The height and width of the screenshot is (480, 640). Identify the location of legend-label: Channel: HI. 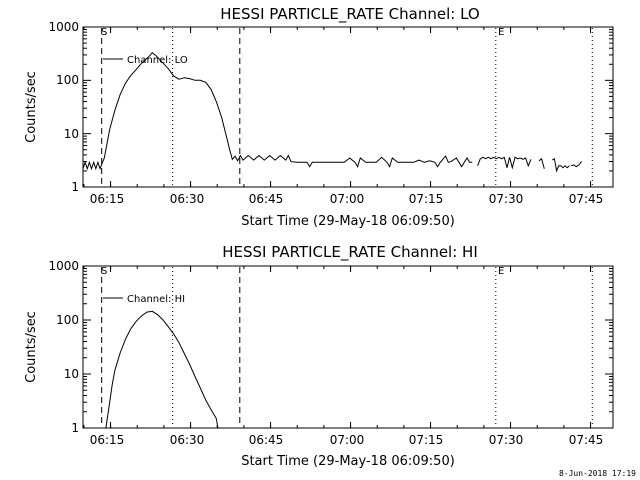
(156, 299).